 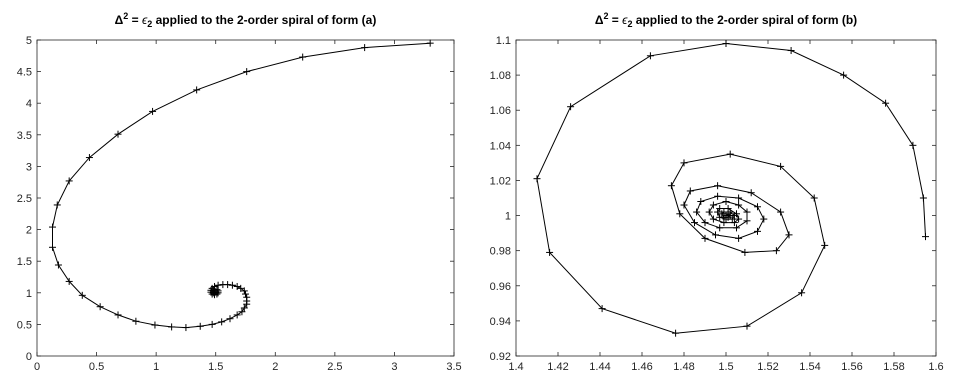 I want to click on x-tick-label: 0.5, so click(x=96, y=367).